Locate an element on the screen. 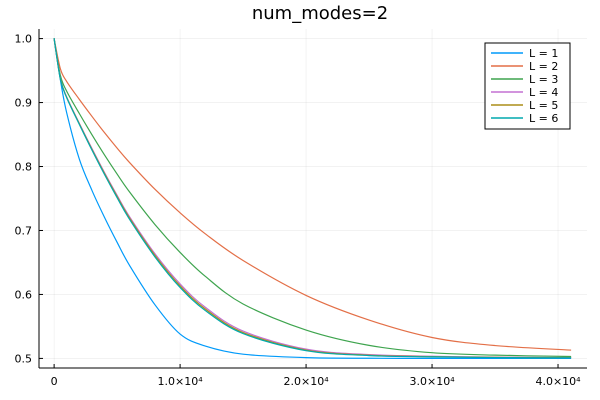 This screenshot has width=600, height=400. legend-label-6: L = 6 is located at coordinates (543, 118).